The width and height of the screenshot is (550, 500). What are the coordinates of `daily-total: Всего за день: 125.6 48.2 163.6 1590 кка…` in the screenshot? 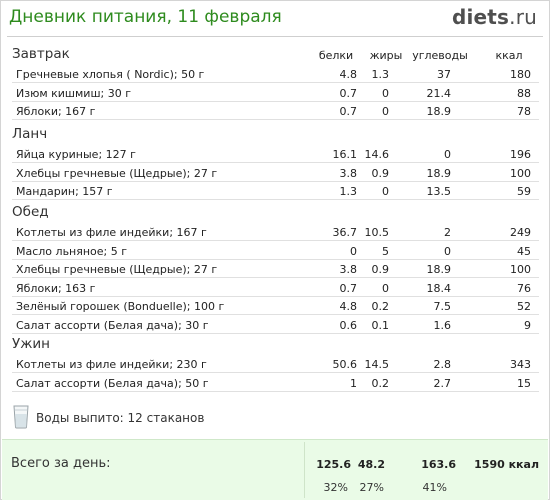 It's located at (275, 469).